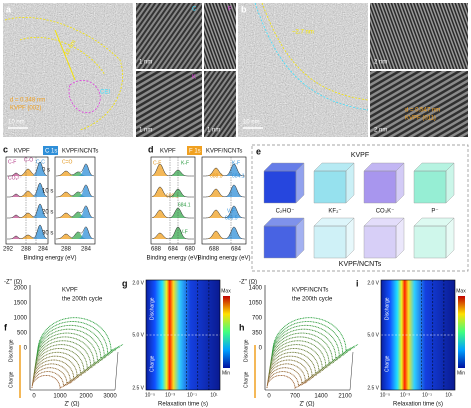 The width and height of the screenshot is (471, 408). I want to click on y-tick: 0, so click(261, 349).